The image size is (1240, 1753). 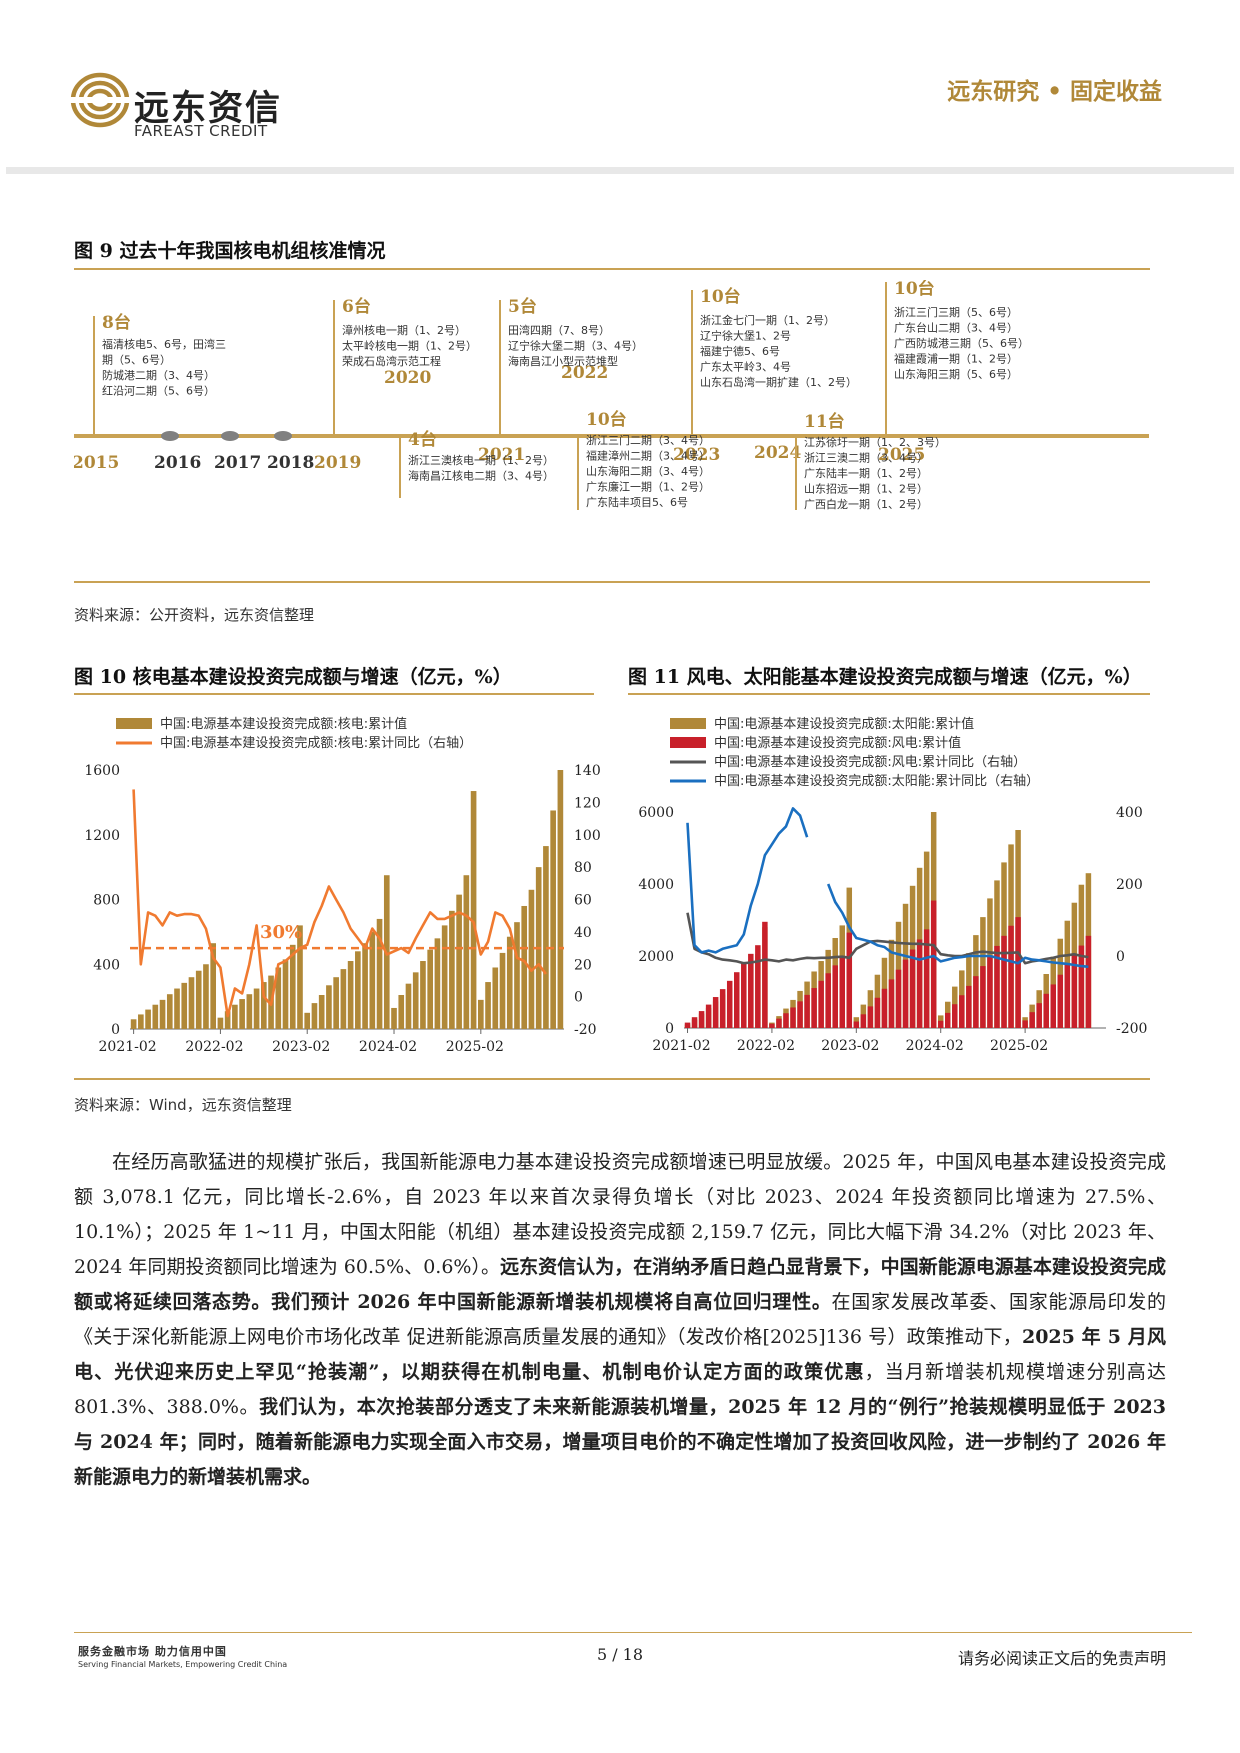 What do you see at coordinates (585, 1030) in the screenshot?
I see `y-right-tick: -20` at bounding box center [585, 1030].